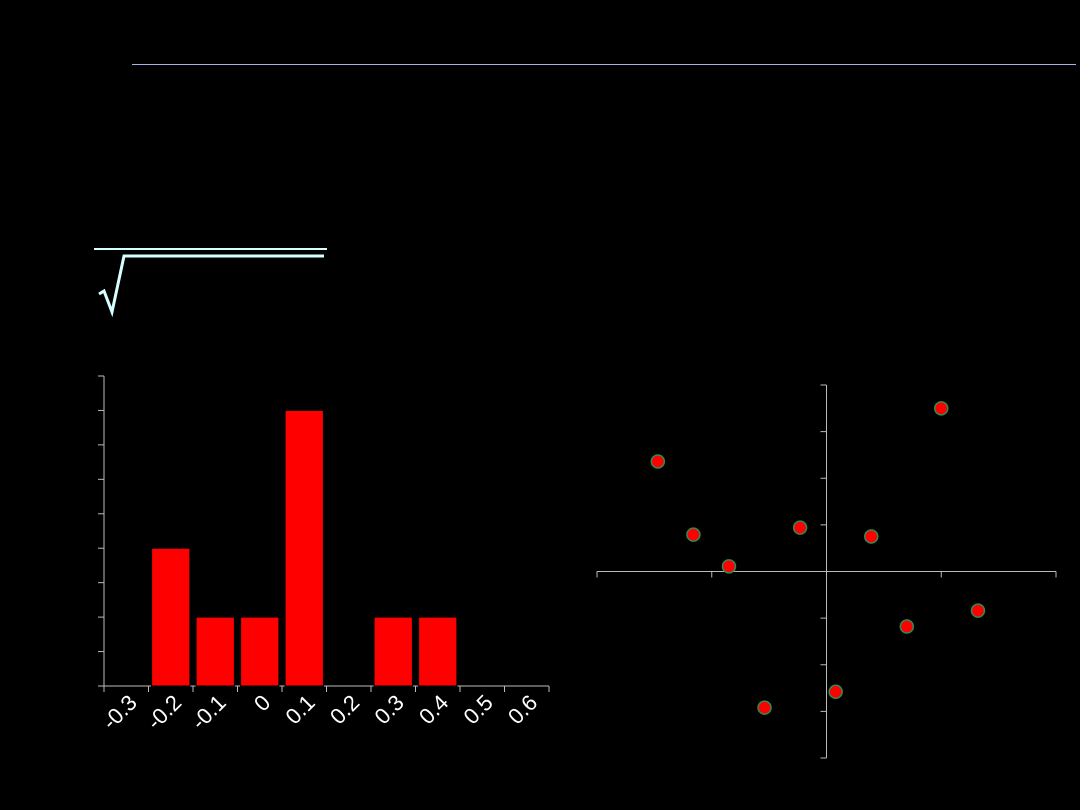  I want to click on sqrt-symbol, so click(210, 283).